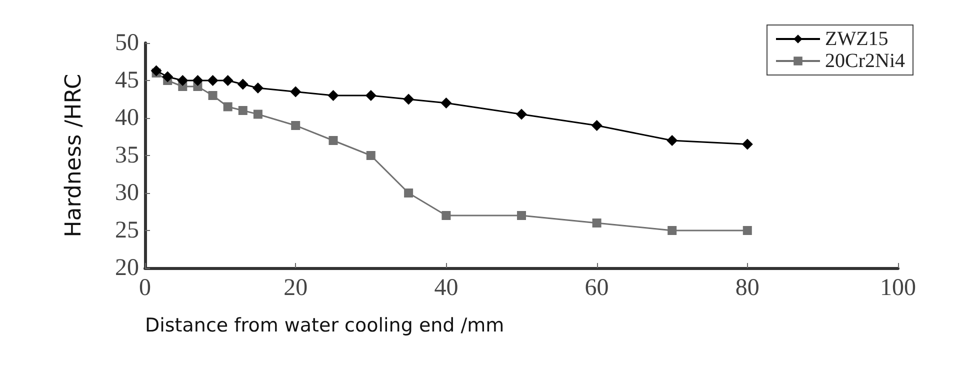 This screenshot has height=371, width=973. What do you see at coordinates (127, 155) in the screenshot?
I see `y-tick-label: 35` at bounding box center [127, 155].